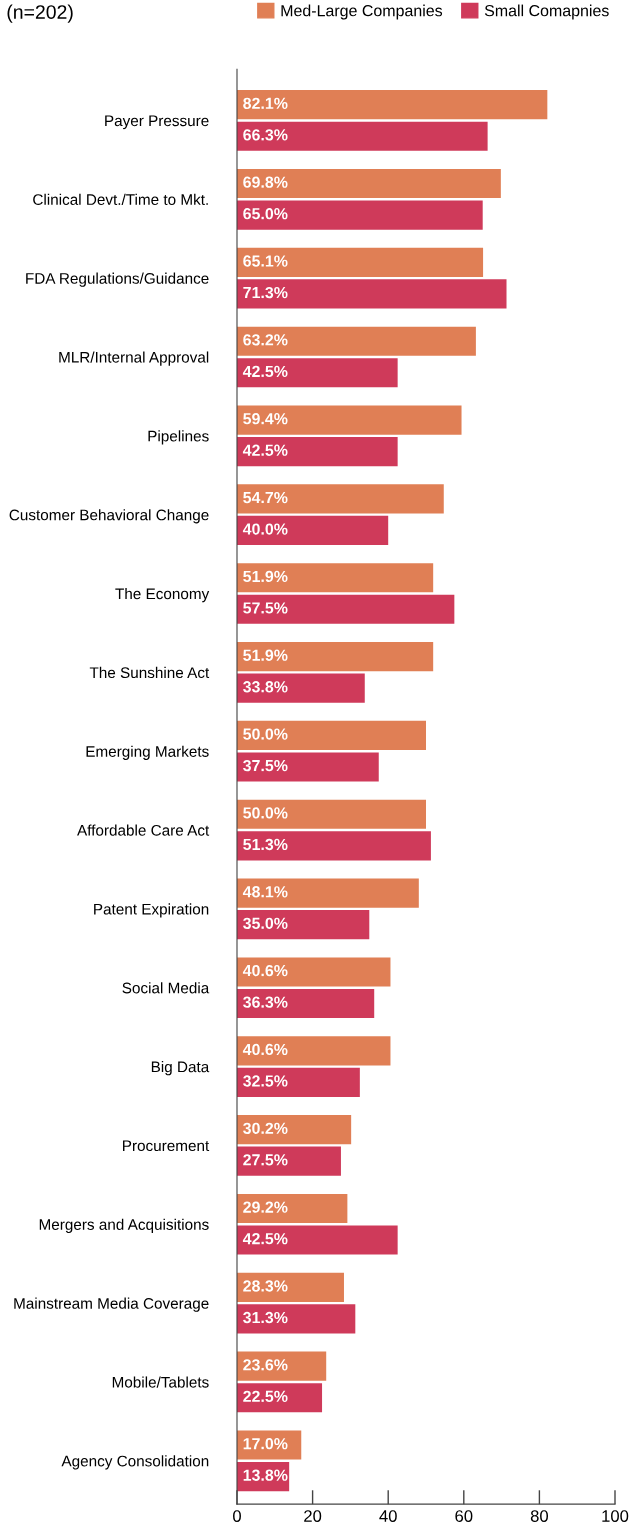 Image resolution: width=630 pixels, height=1538 pixels. Describe the element at coordinates (157, 122) in the screenshot. I see `y-tick-label: Payer Pressure` at that location.